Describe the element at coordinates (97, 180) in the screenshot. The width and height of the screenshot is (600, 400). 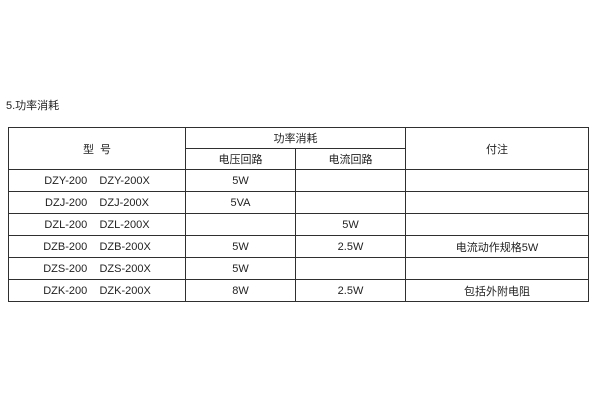
I see `model-cell: DZY-200 DZY-200X` at that location.